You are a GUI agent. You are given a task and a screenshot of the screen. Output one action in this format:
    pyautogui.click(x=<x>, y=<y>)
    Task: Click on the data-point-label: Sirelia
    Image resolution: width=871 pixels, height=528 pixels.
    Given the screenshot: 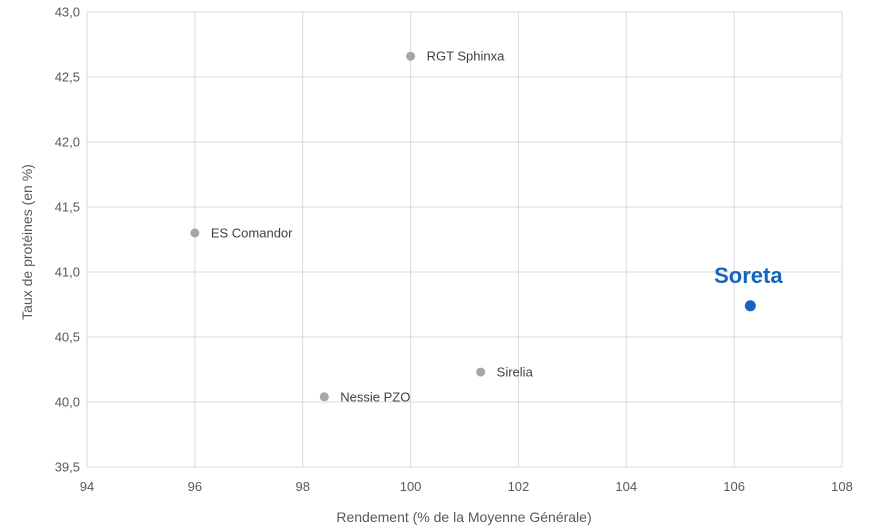 What is the action you would take?
    pyautogui.click(x=515, y=372)
    